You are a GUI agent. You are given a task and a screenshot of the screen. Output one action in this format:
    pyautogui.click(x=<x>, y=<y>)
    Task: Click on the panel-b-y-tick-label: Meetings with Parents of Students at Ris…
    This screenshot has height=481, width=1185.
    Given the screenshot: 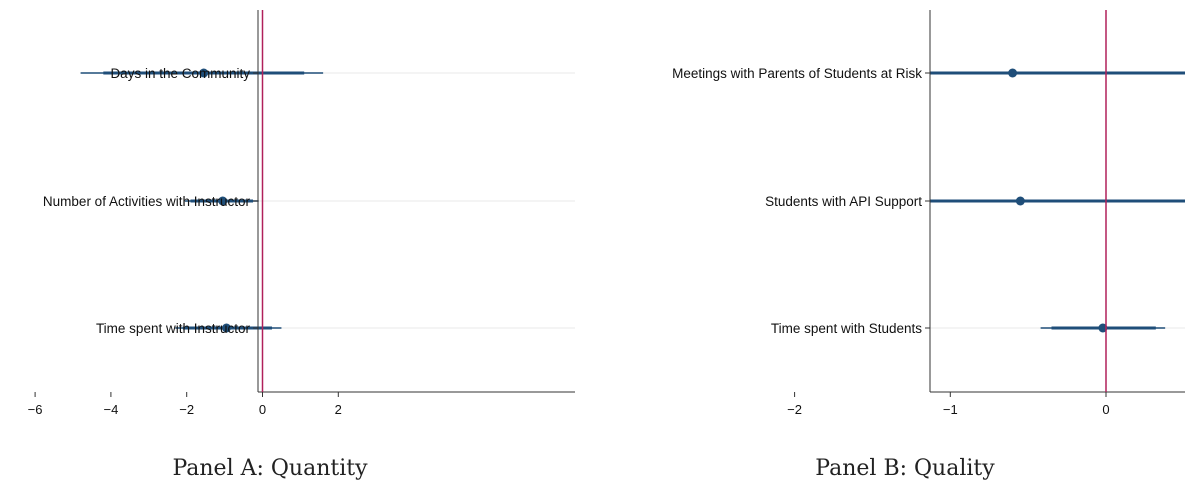 What is the action you would take?
    pyautogui.click(x=797, y=73)
    